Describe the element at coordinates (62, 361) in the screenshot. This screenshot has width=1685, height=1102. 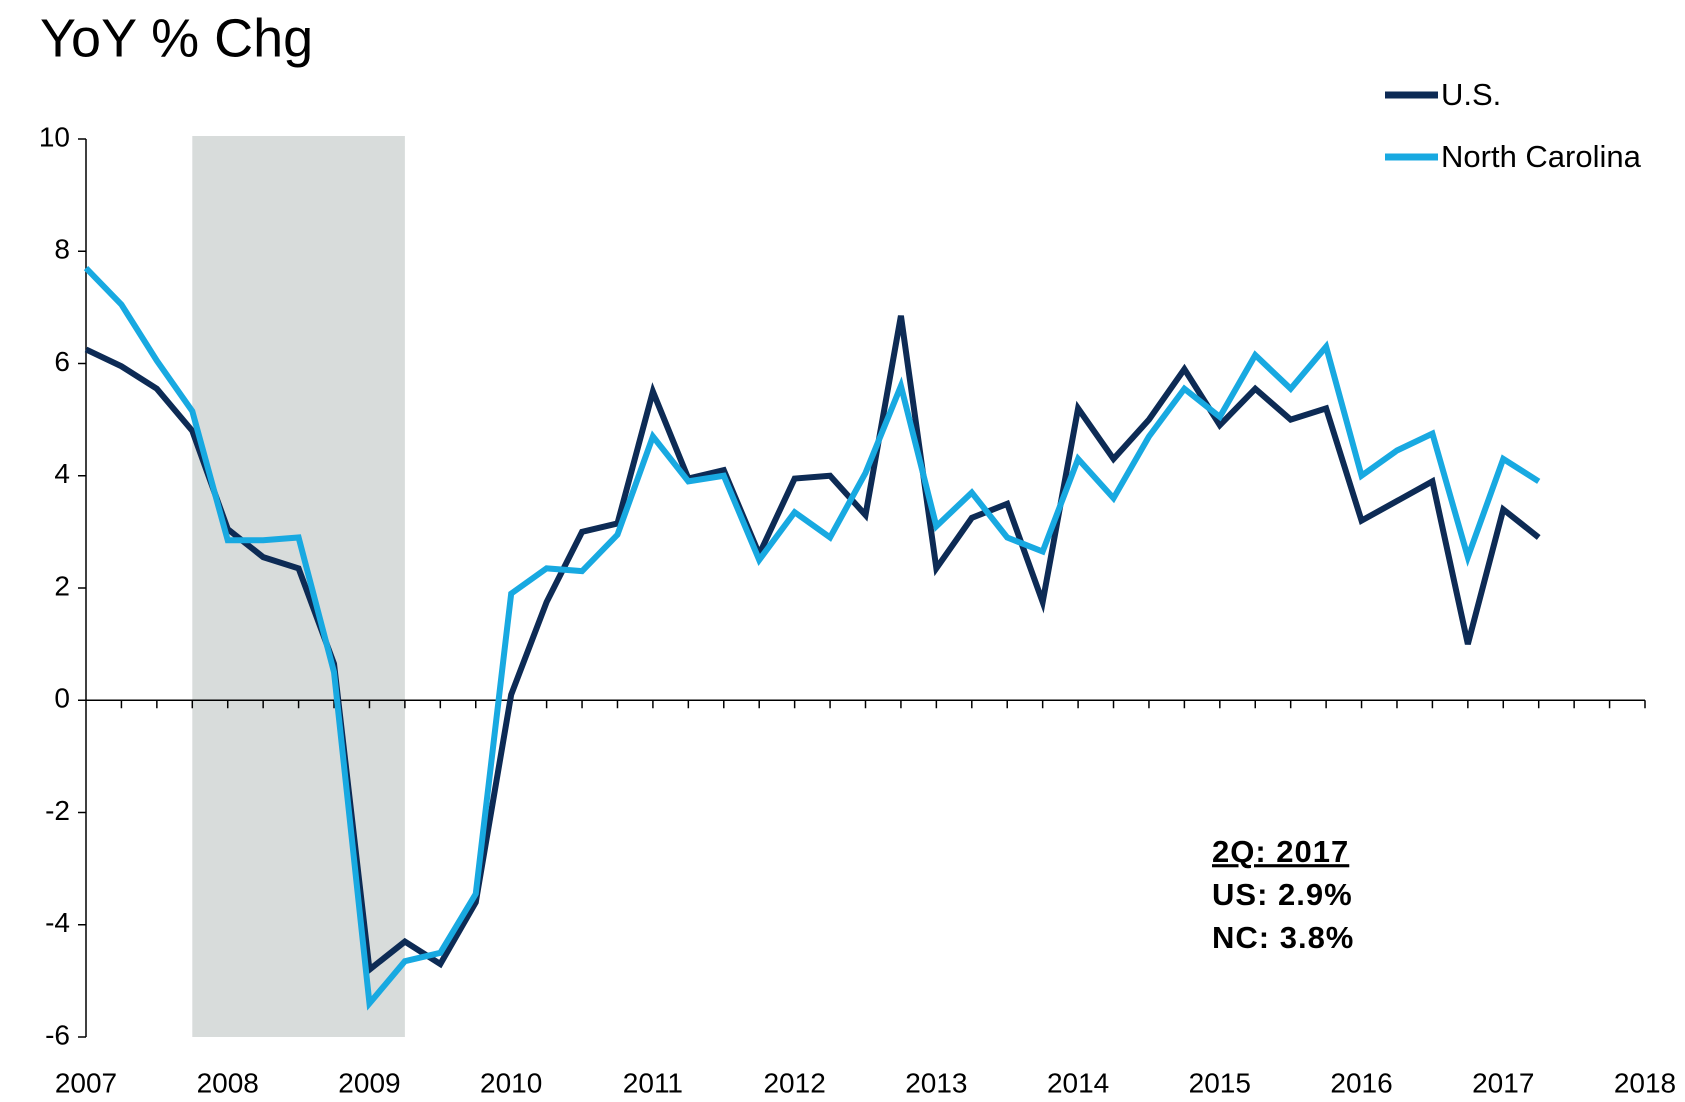
I see `y-tick-label: 6` at that location.